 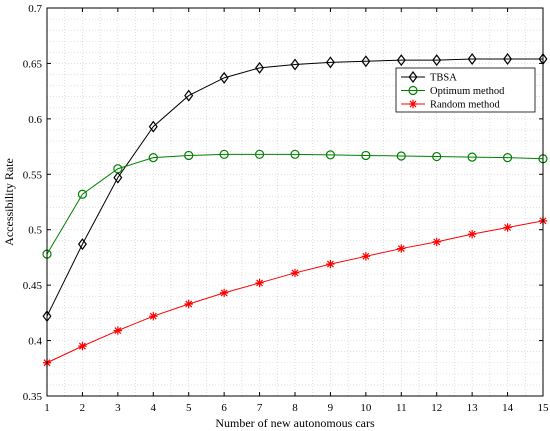 What do you see at coordinates (47, 408) in the screenshot?
I see `x-tick-label: 1` at bounding box center [47, 408].